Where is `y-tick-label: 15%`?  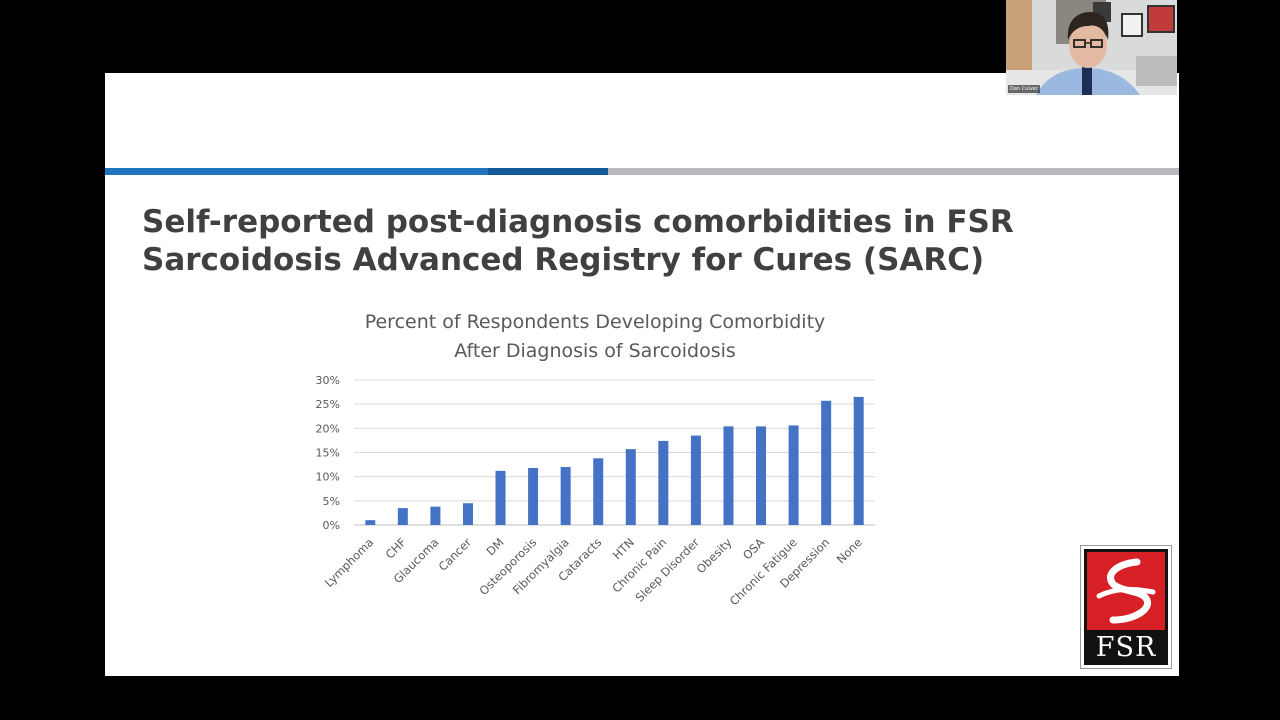
y-tick-label: 15% is located at coordinates (328, 453).